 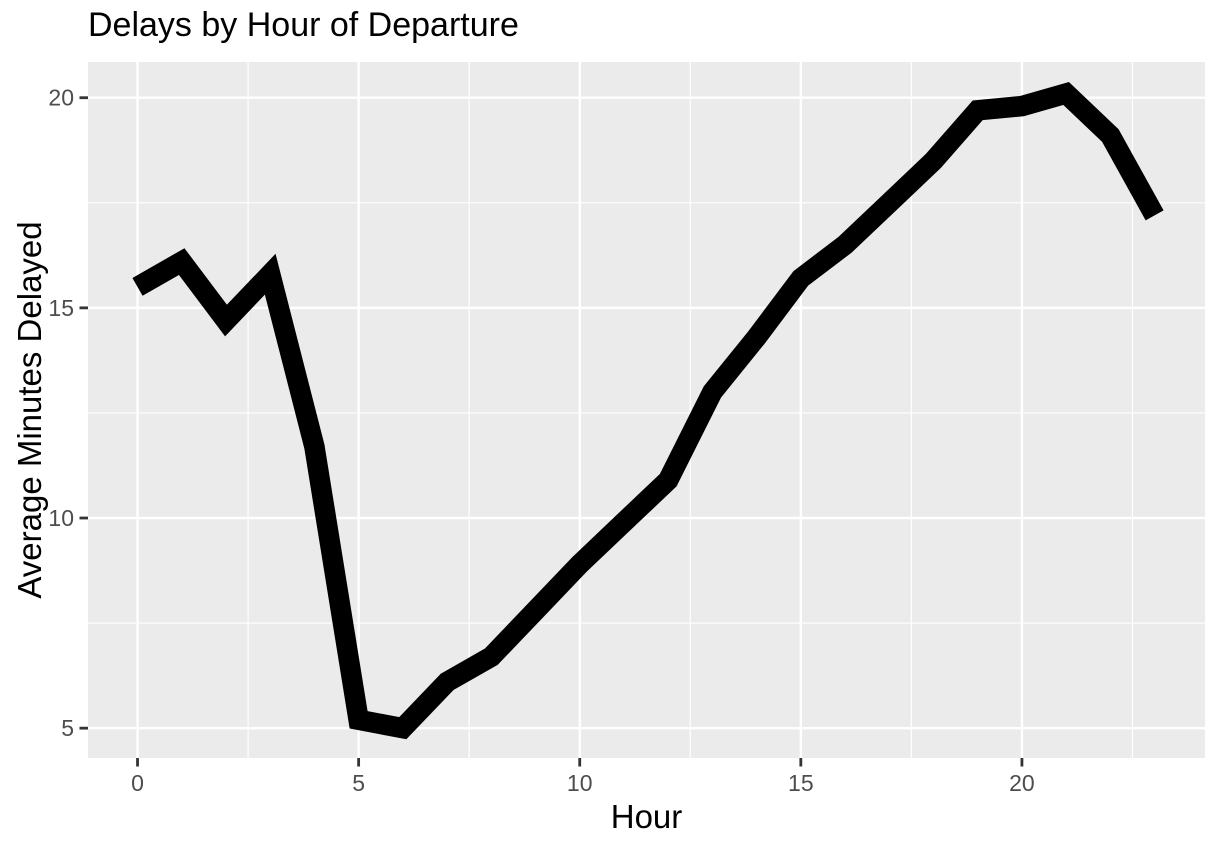 I want to click on x-tick-label: 20, so click(x=1022, y=783).